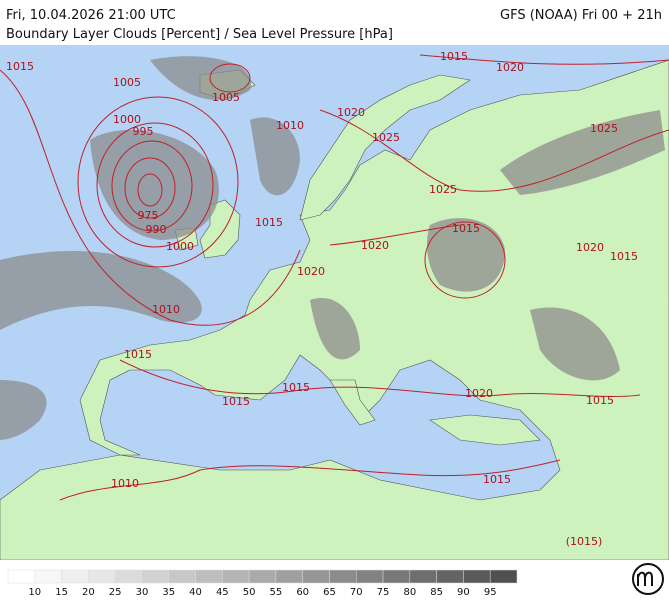  What do you see at coordinates (645, 578) in the screenshot?
I see `logo-mark` at bounding box center [645, 578].